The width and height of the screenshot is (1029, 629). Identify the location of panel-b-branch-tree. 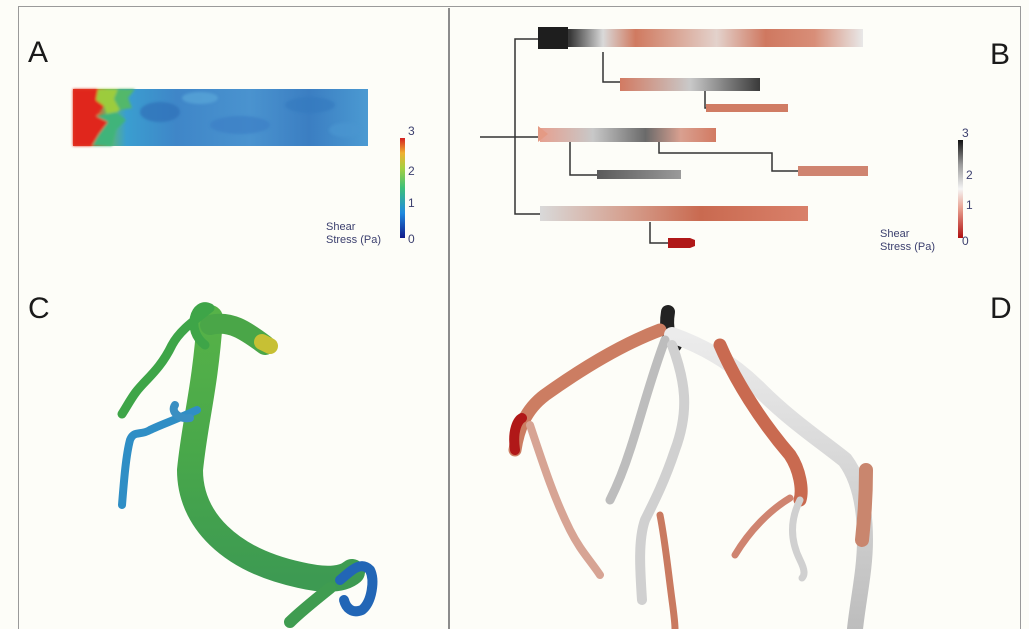
(674, 137).